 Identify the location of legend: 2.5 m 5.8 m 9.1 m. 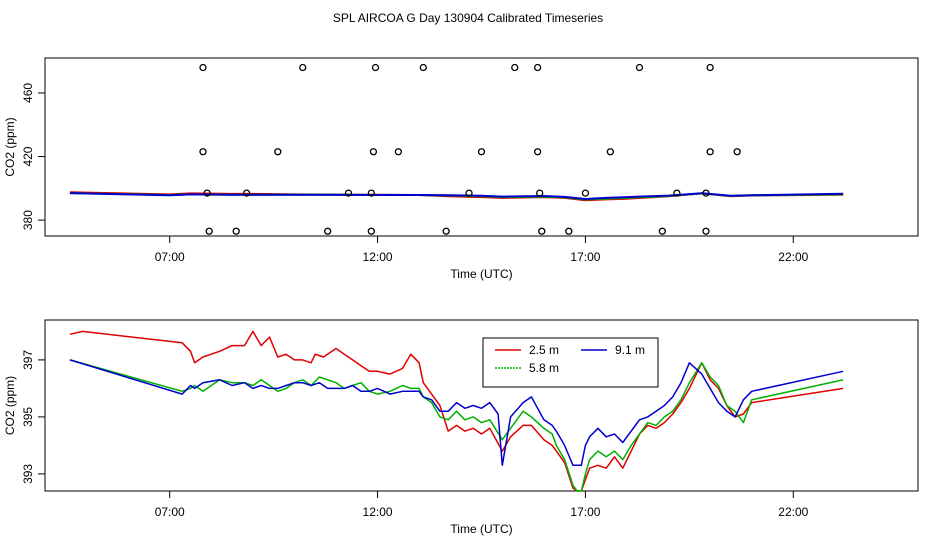
(570, 362).